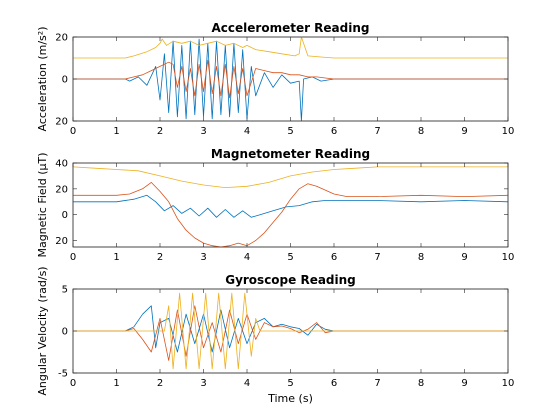  Describe the element at coordinates (65, 290) in the screenshot. I see `y-tick-label: 5` at that location.